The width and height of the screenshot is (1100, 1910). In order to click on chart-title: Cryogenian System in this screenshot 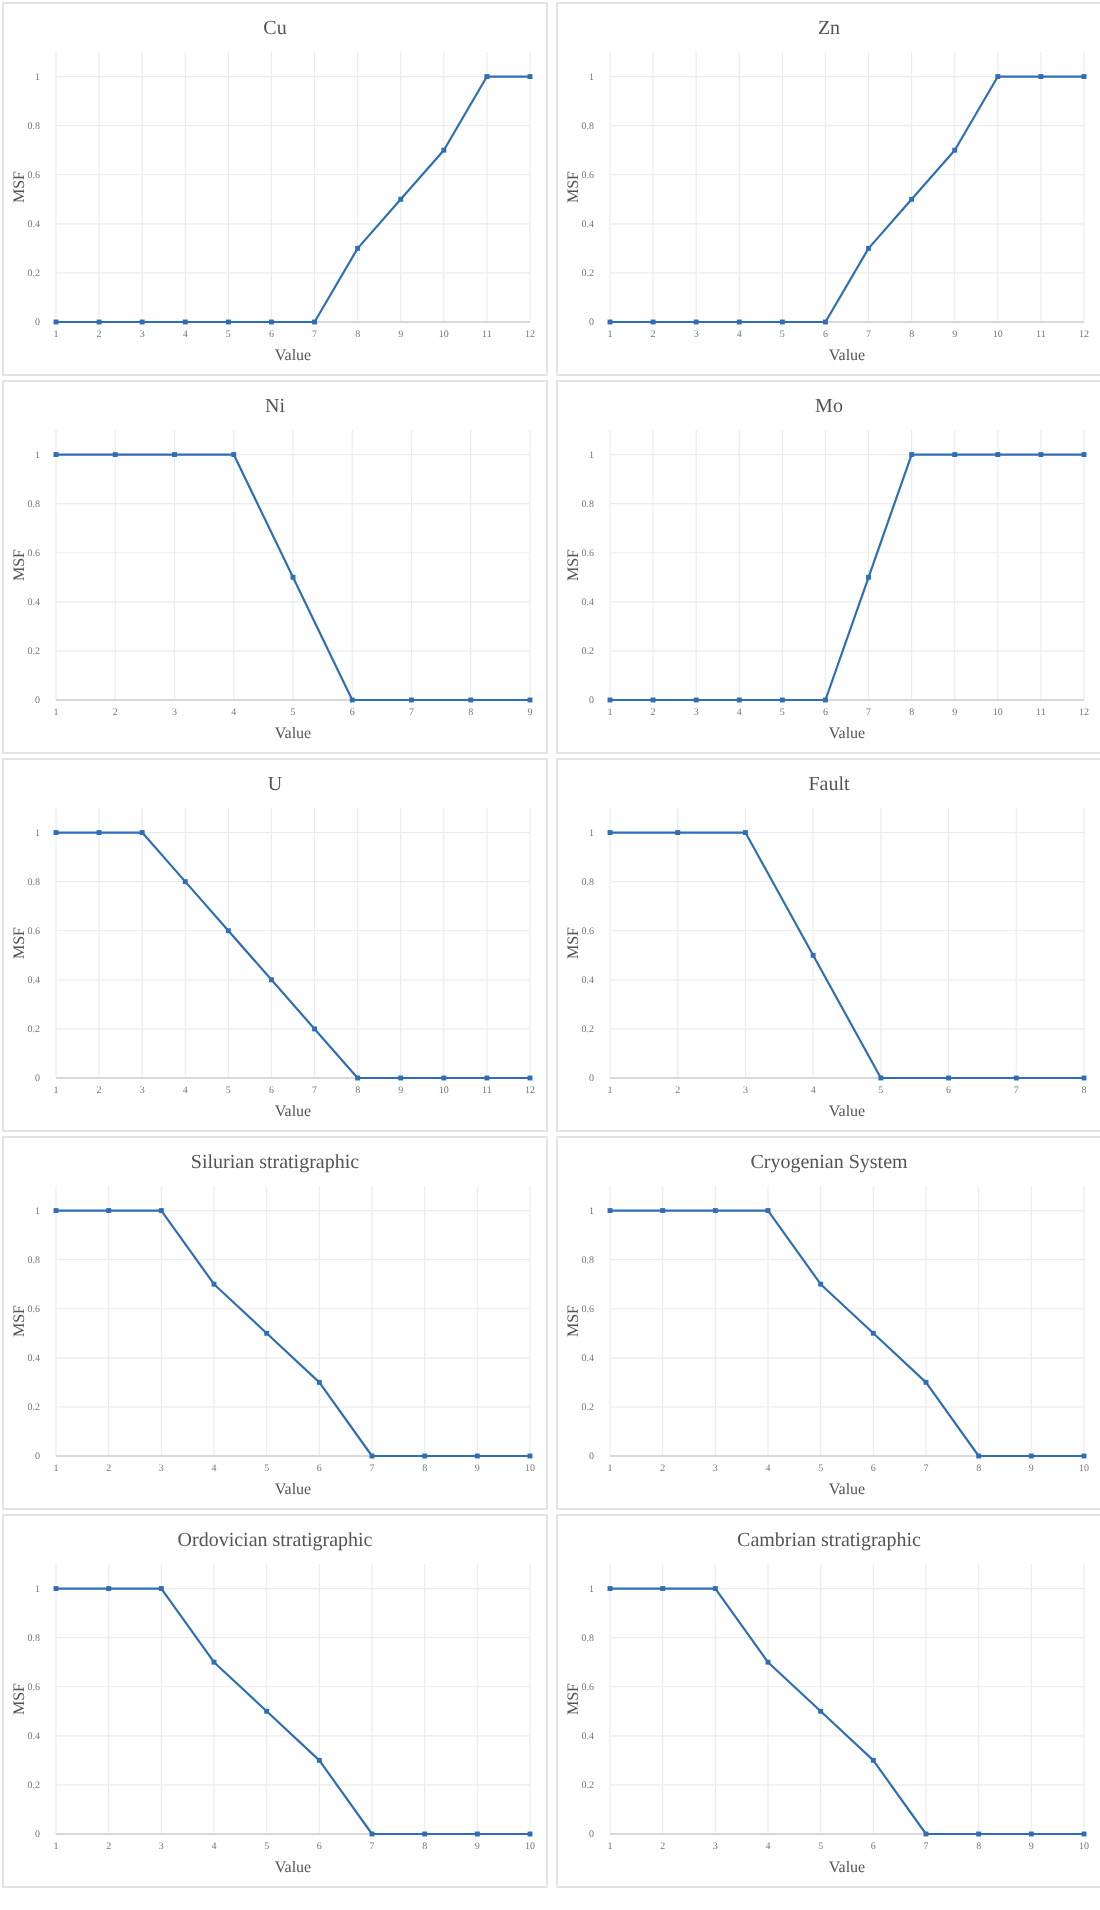, I will do `click(829, 1163)`.